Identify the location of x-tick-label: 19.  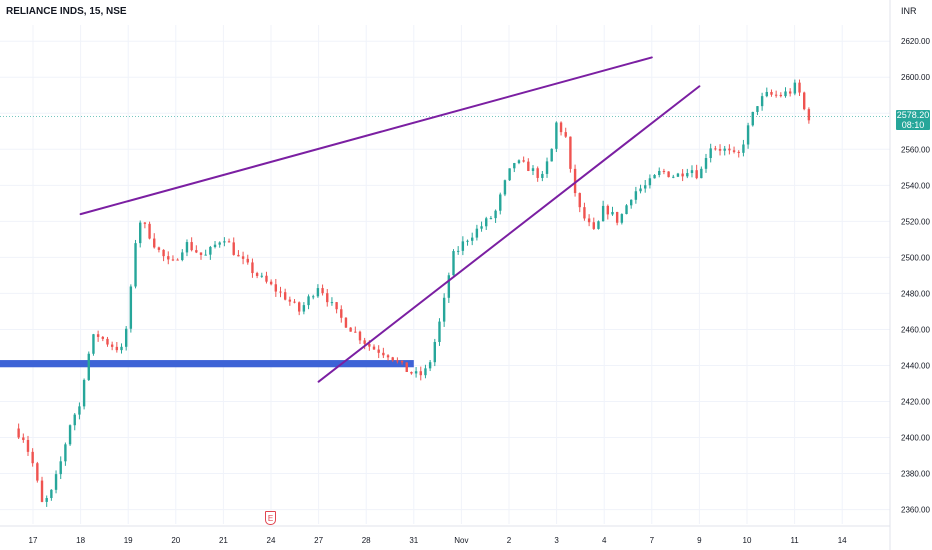
(128, 540).